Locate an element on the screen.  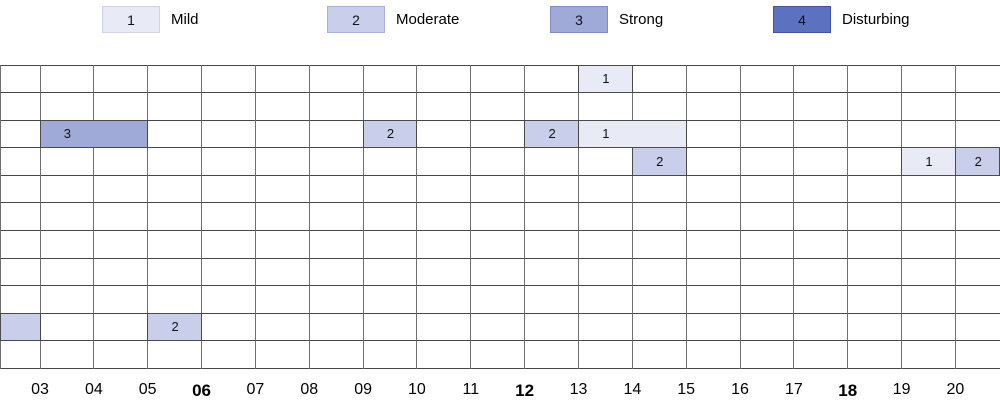
x-axis-label: 05 is located at coordinates (147, 389).